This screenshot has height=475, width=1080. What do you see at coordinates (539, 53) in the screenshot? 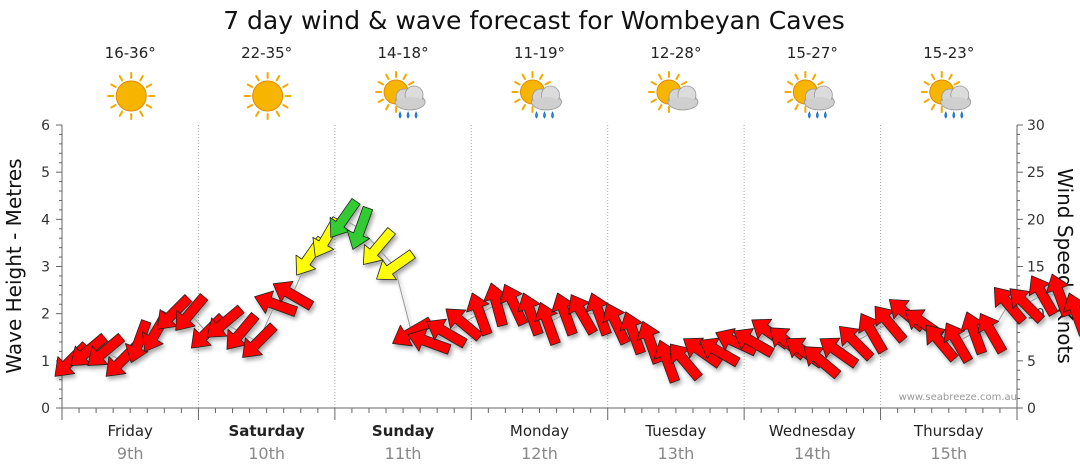
I see `temperature-label: 11-19°` at bounding box center [539, 53].